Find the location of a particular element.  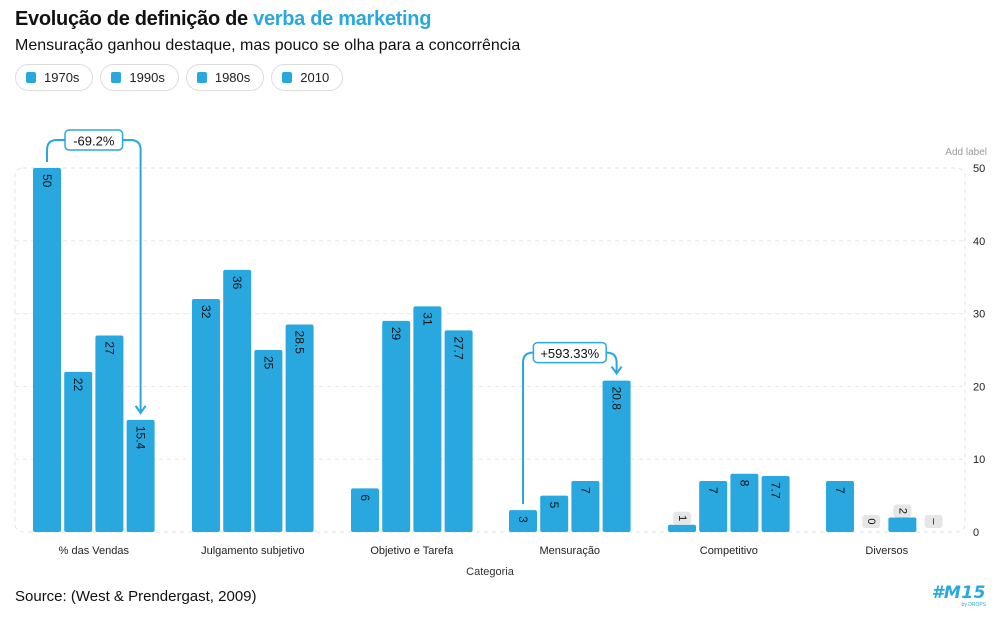

title-highlight: verba de marketing is located at coordinates (342, 19).